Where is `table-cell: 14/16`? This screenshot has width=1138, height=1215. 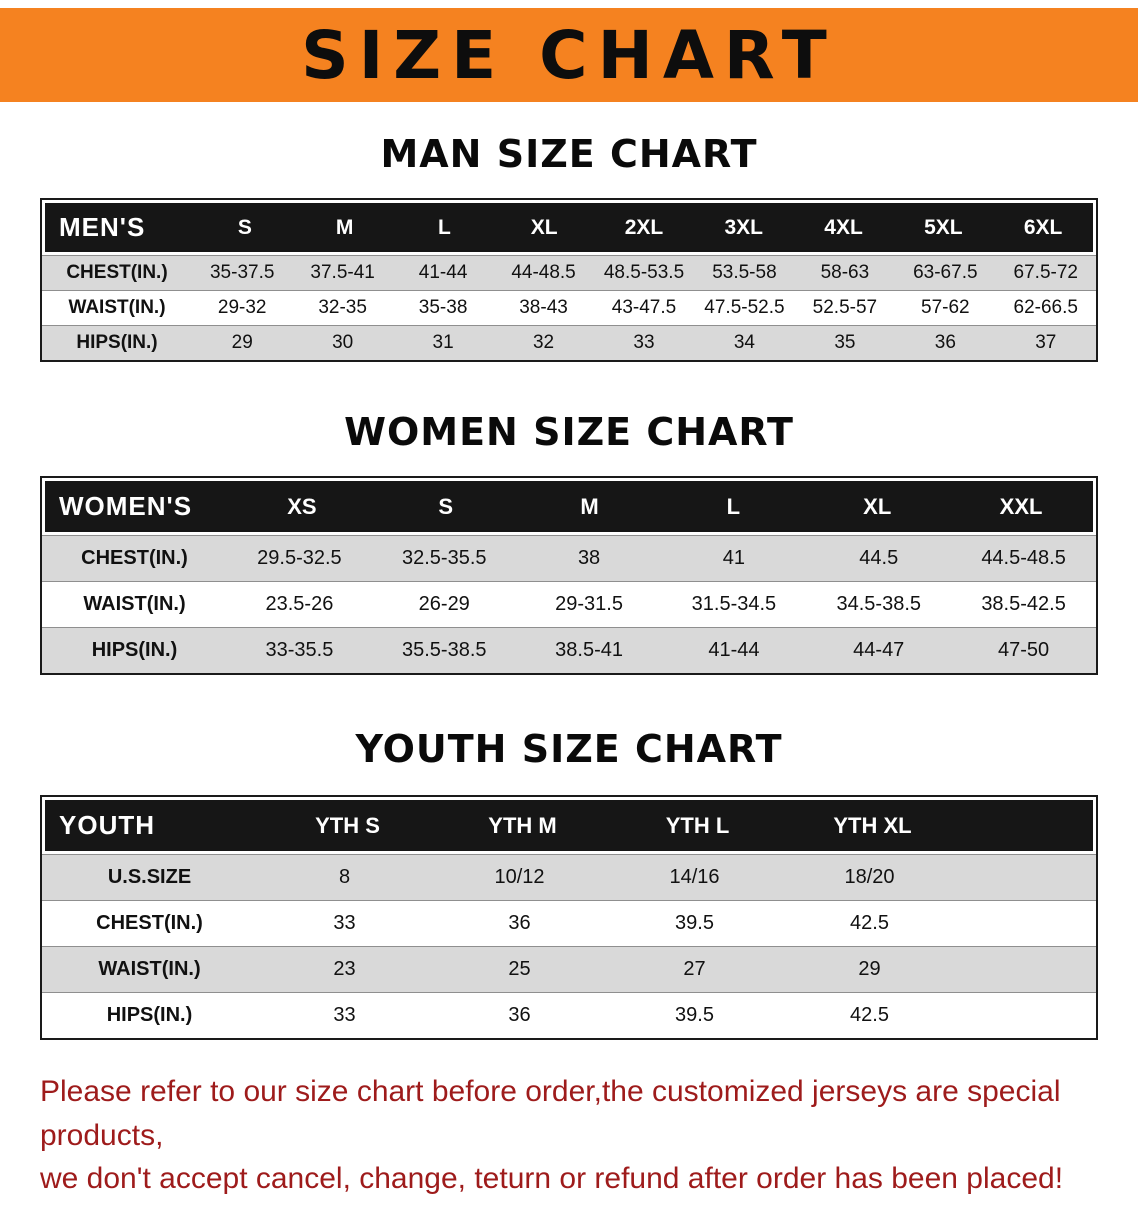
table-cell: 14/16 is located at coordinates (694, 877).